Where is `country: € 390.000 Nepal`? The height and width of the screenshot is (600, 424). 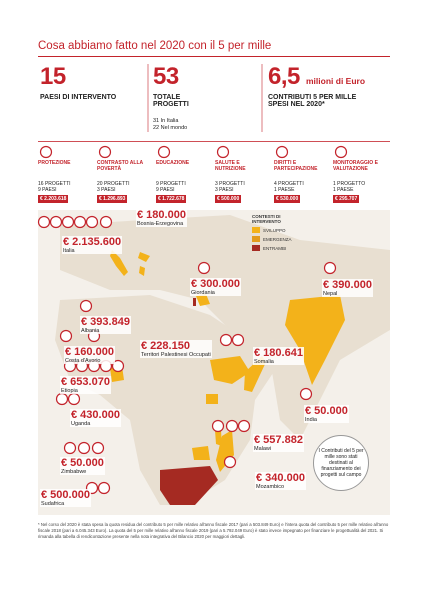 country: € 390.000 Nepal is located at coordinates (347, 288).